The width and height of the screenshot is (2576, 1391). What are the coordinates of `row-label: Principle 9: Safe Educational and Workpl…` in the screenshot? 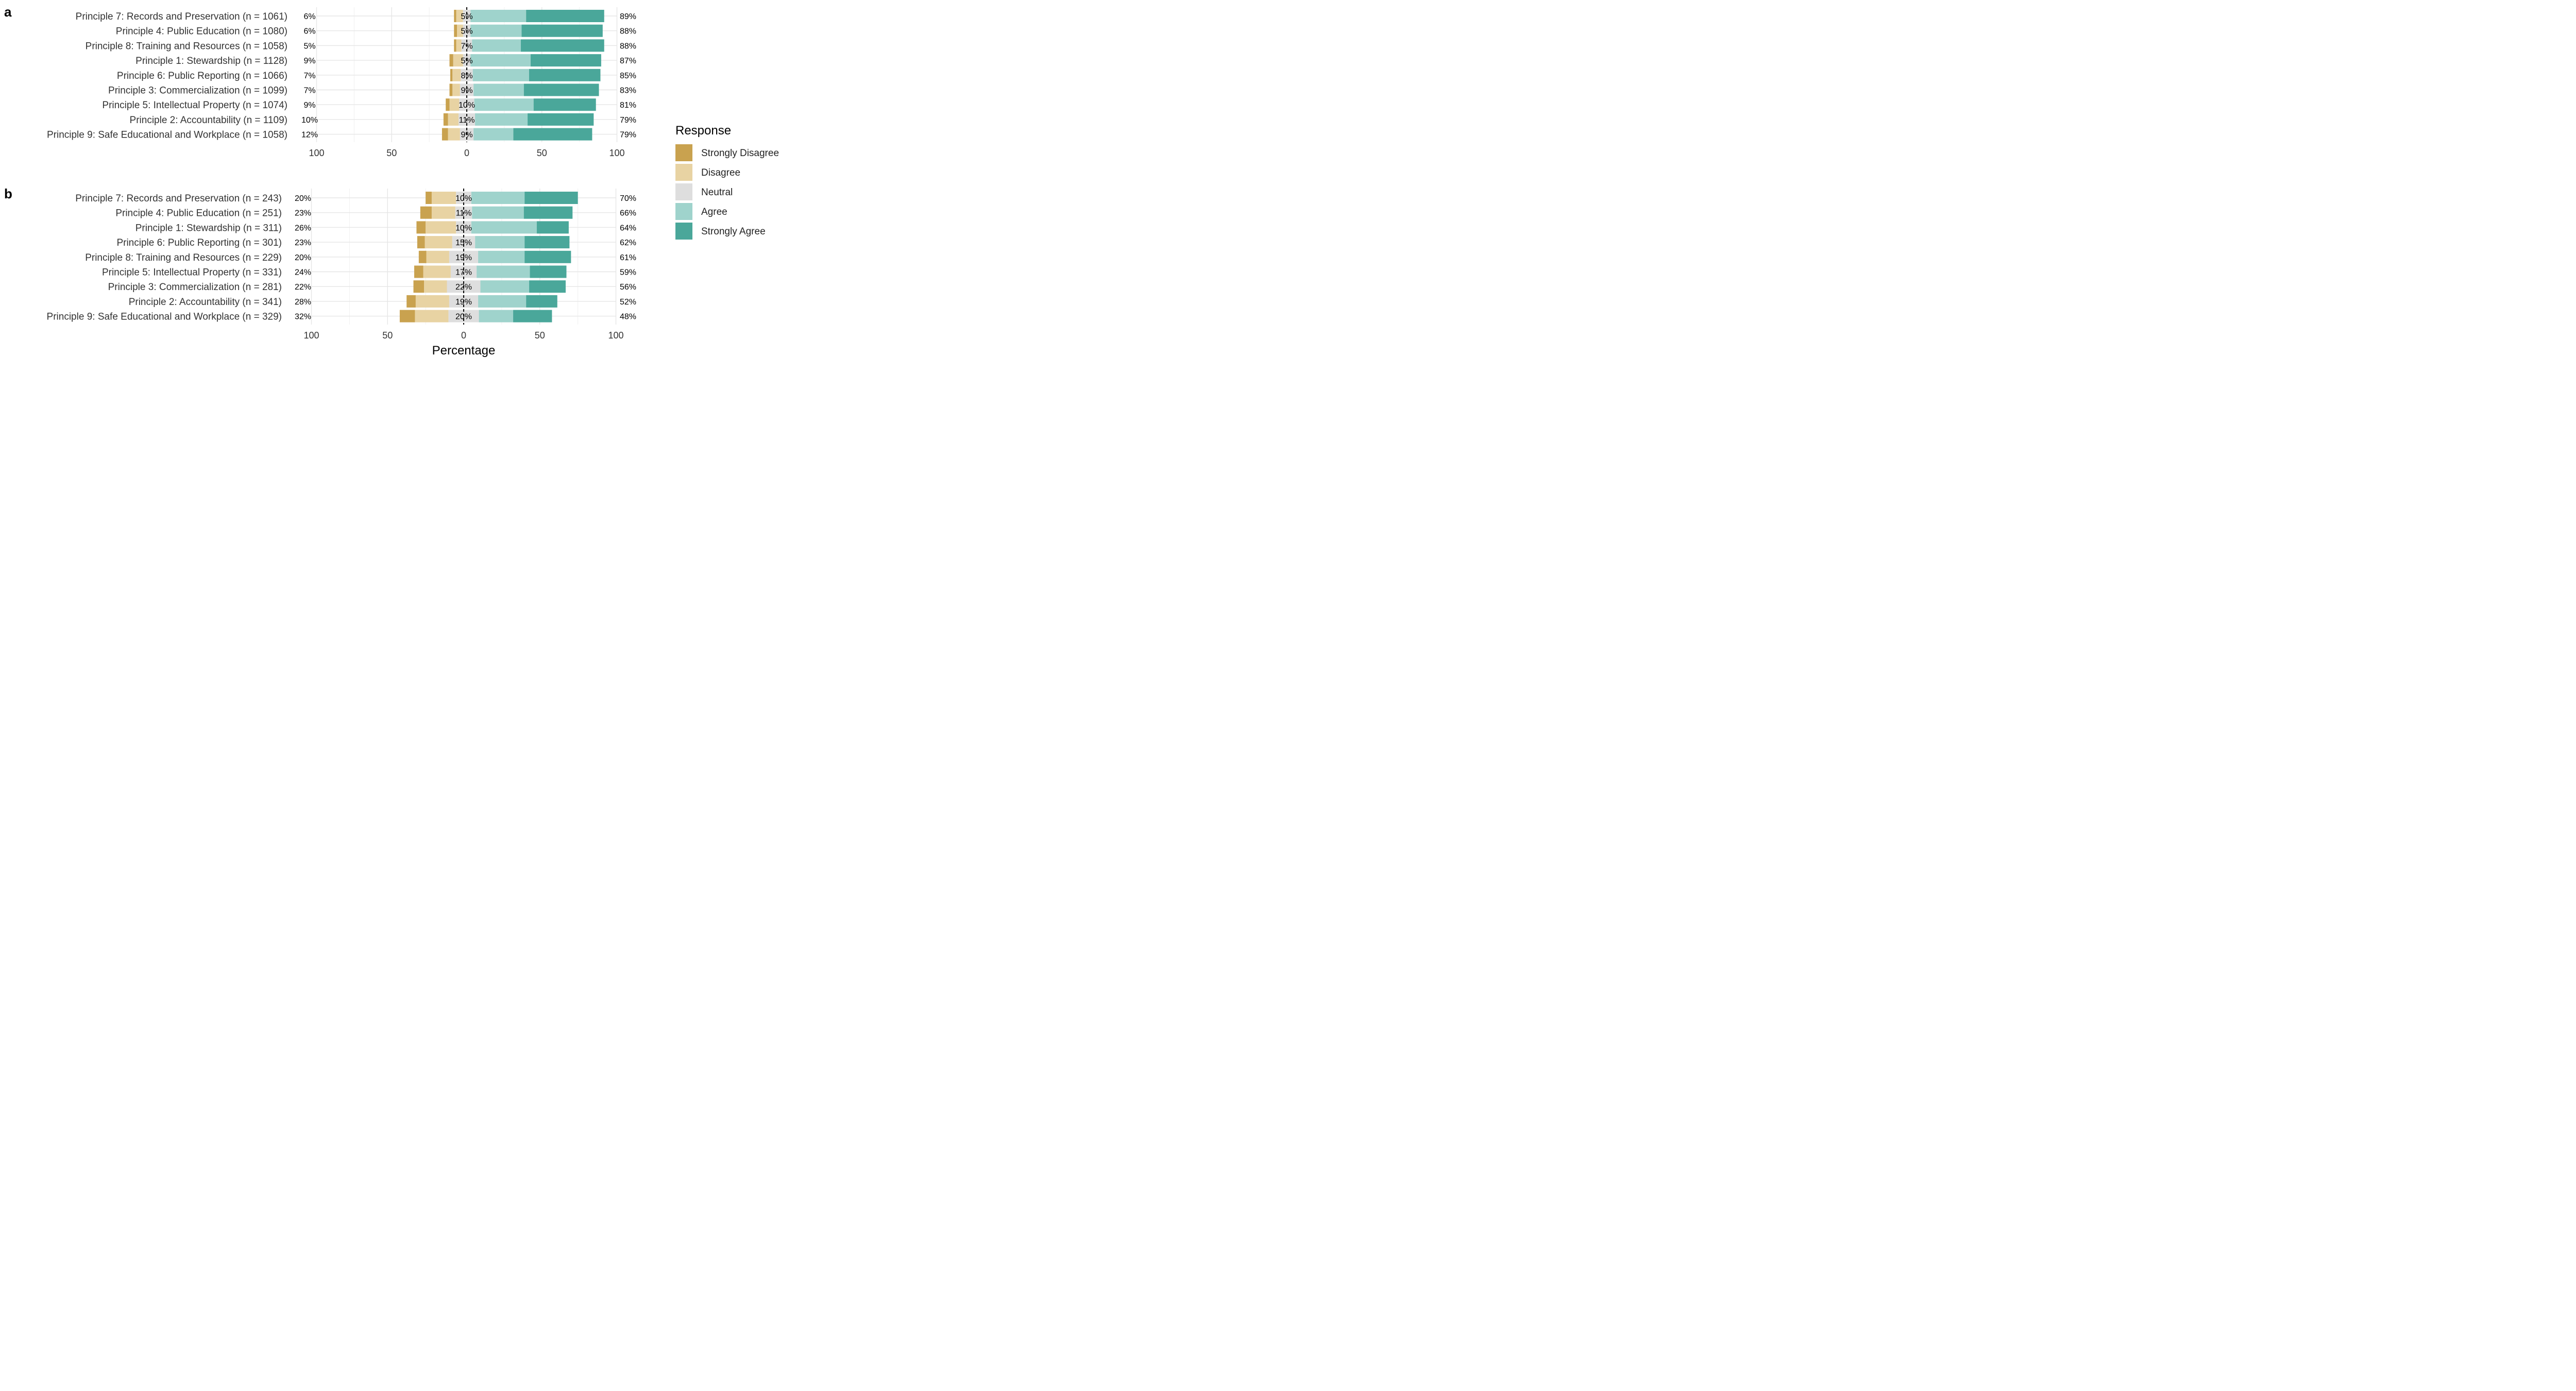 It's located at (164, 317).